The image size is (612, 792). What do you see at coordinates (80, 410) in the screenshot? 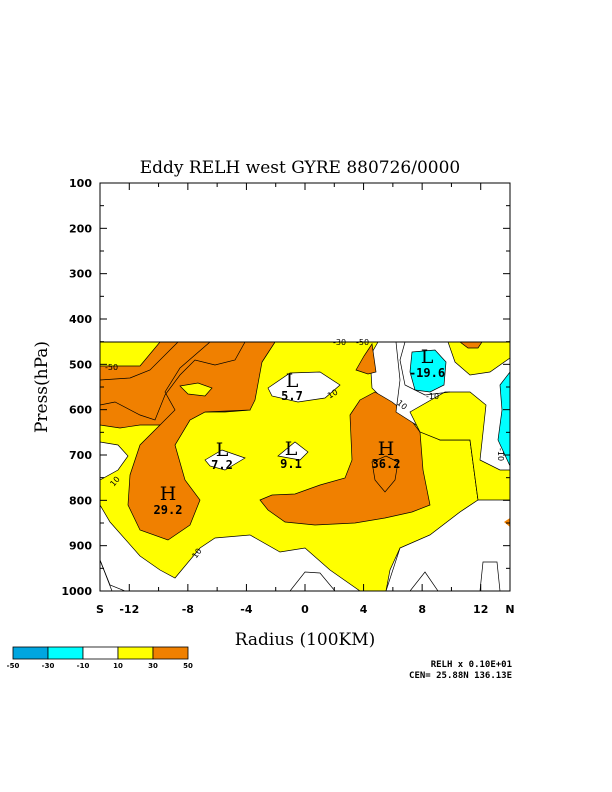
I see `y-tick-label: 600` at bounding box center [80, 410].